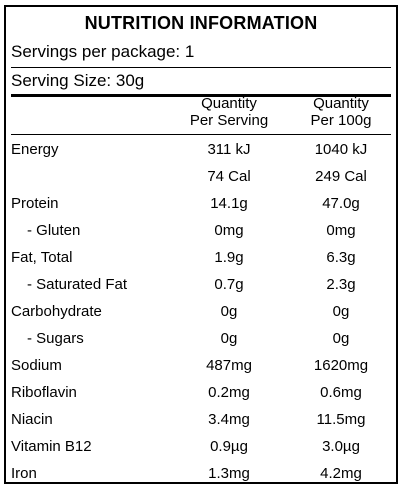 This screenshot has height=494, width=406. I want to click on per-serving-value: 0mg, so click(229, 230).